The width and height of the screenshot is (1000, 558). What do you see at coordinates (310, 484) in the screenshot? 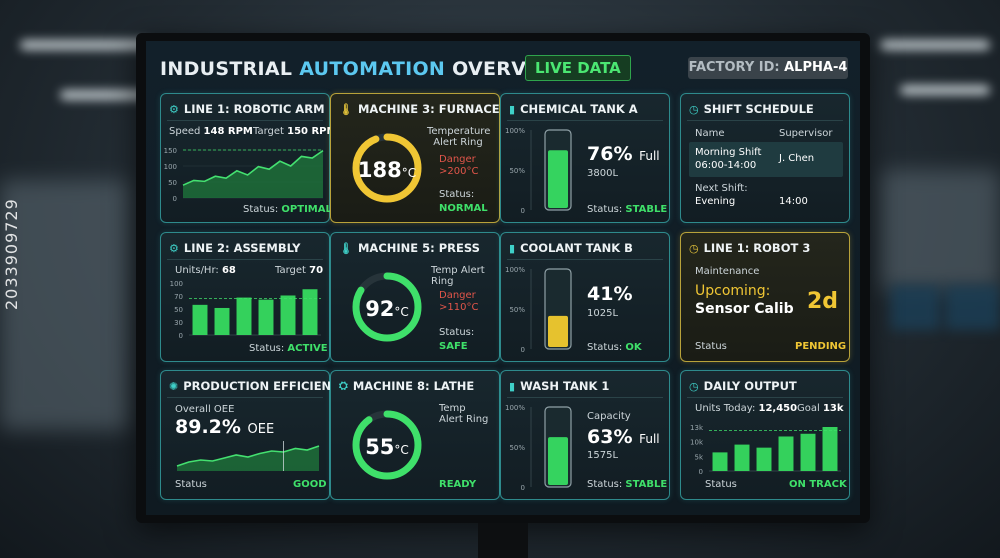
I see `status-badge: GOOD` at bounding box center [310, 484].